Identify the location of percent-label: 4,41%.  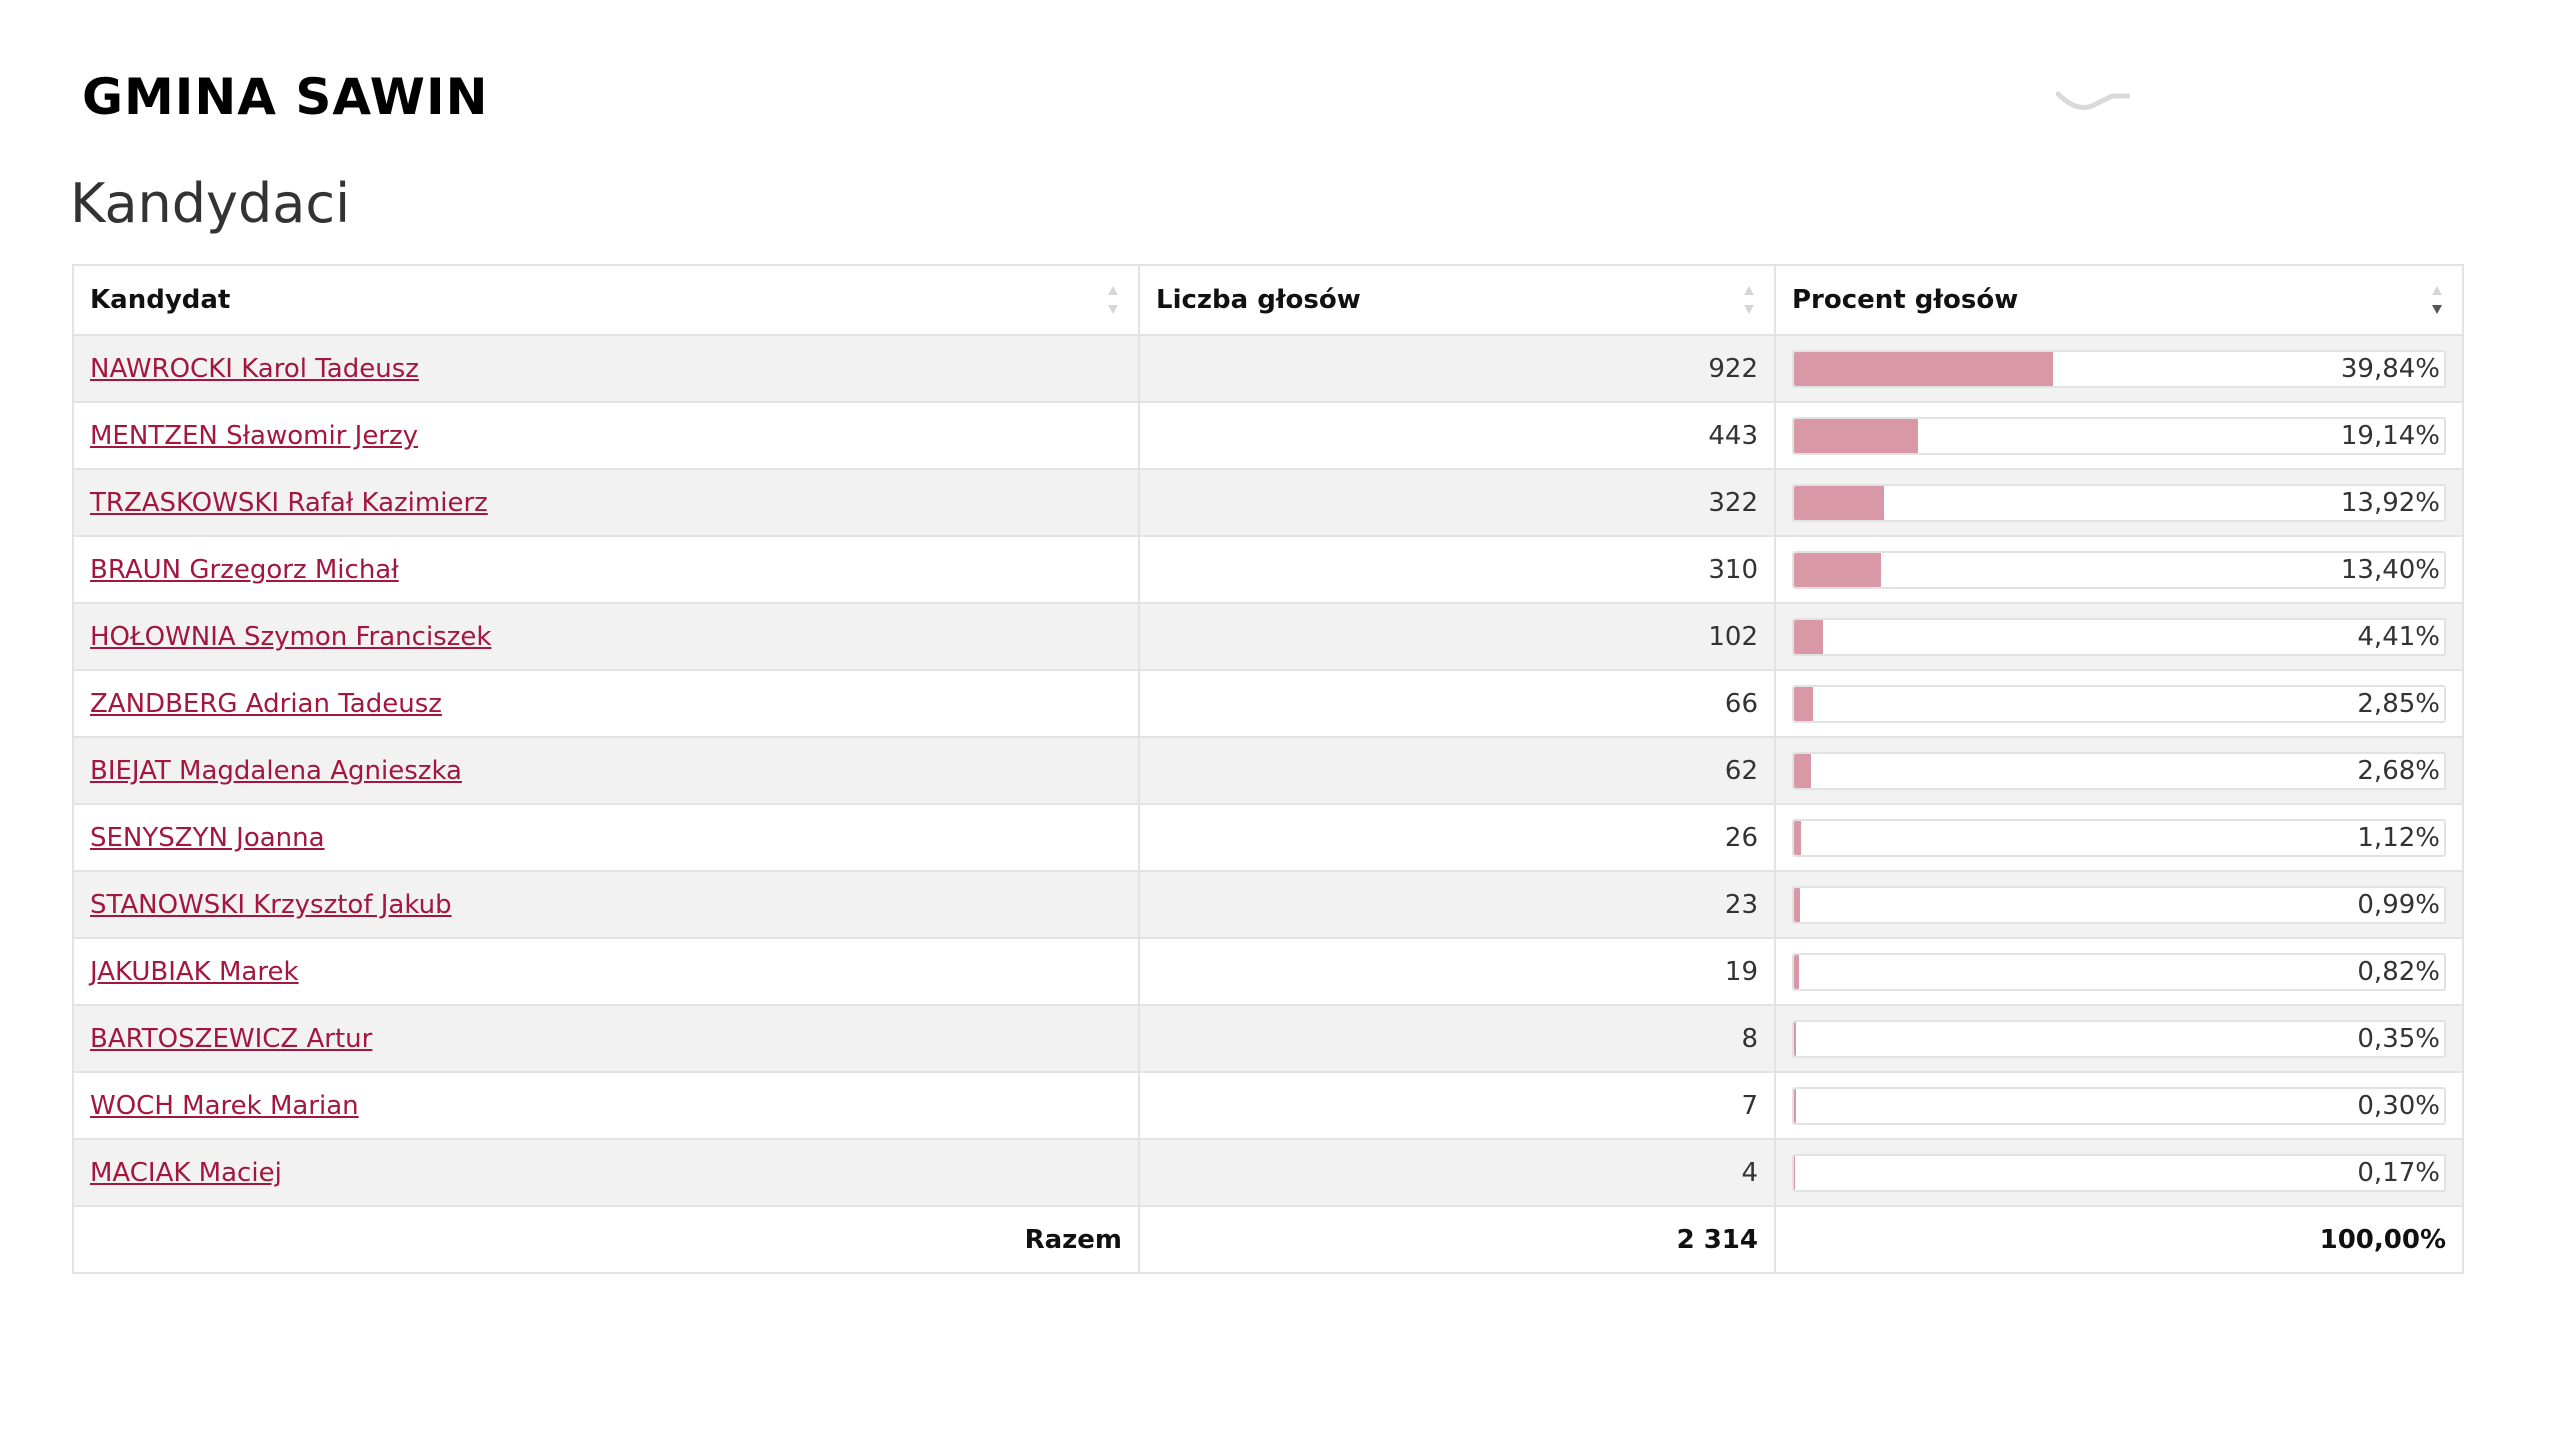
(2398, 636).